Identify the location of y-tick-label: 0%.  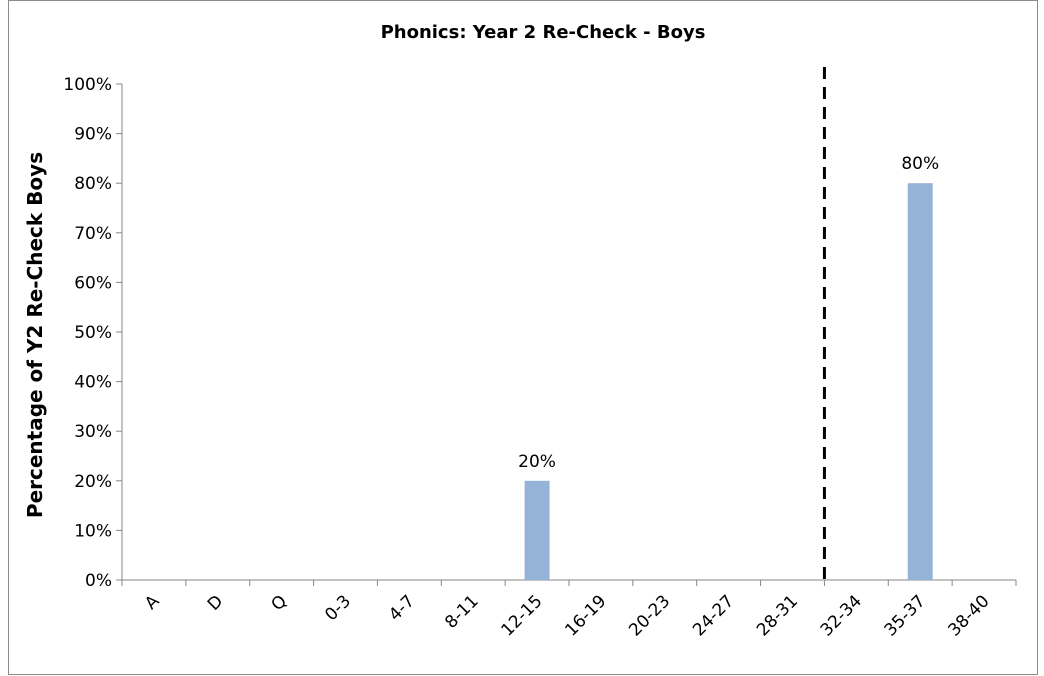
(98, 581).